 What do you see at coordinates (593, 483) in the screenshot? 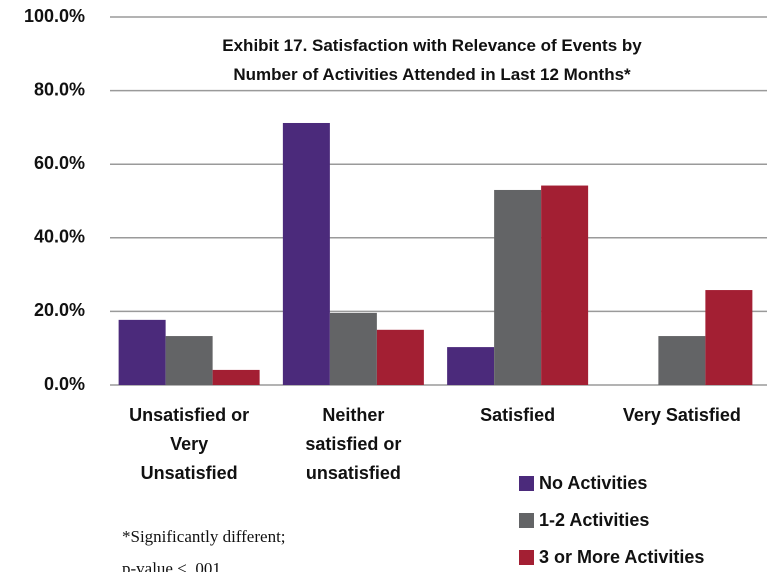
I see `legend-label: No Activities` at bounding box center [593, 483].